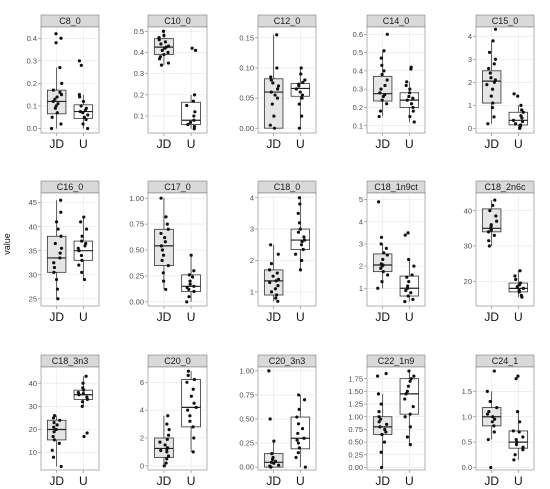 This screenshot has width=550, height=489. Describe the element at coordinates (467, 391) in the screenshot. I see `y-tick-label: 1.5` at that location.